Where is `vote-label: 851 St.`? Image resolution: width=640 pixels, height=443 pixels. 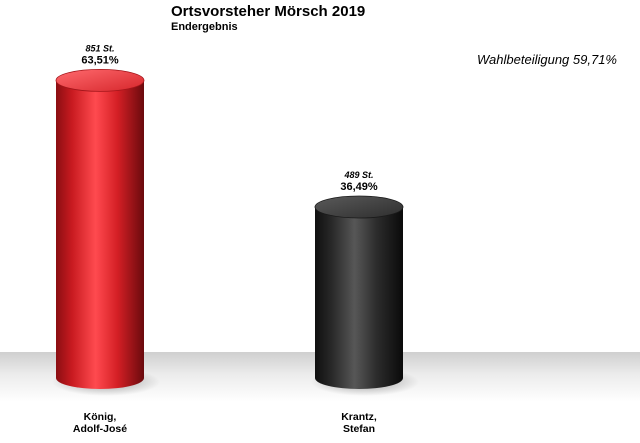 vote-label: 851 St. is located at coordinates (99, 48).